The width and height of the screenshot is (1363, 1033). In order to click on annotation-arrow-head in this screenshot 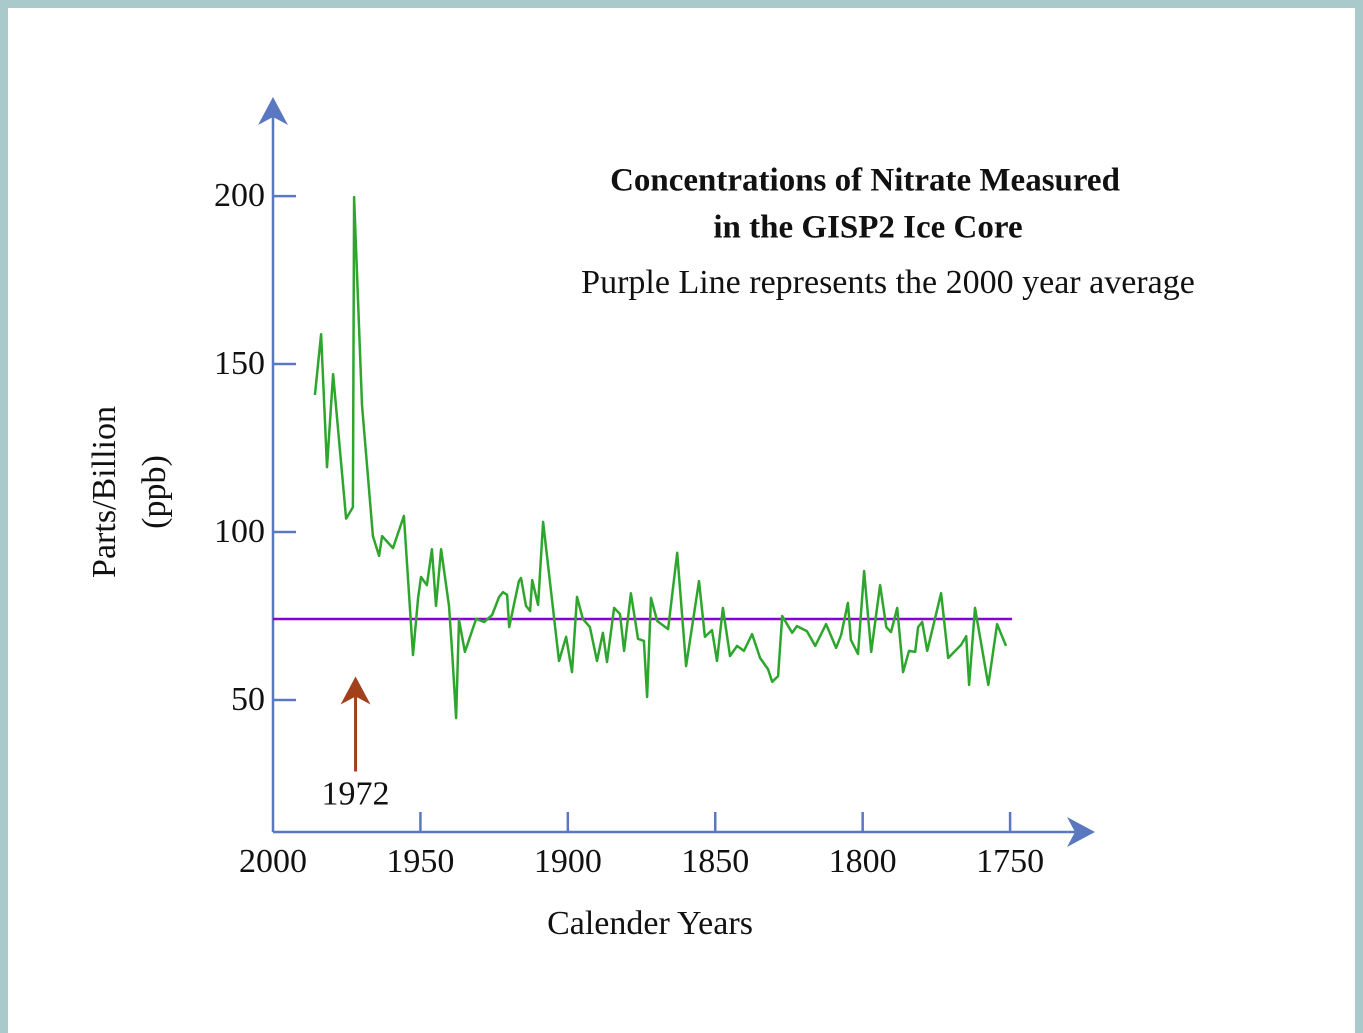, I will do `click(355, 690)`.